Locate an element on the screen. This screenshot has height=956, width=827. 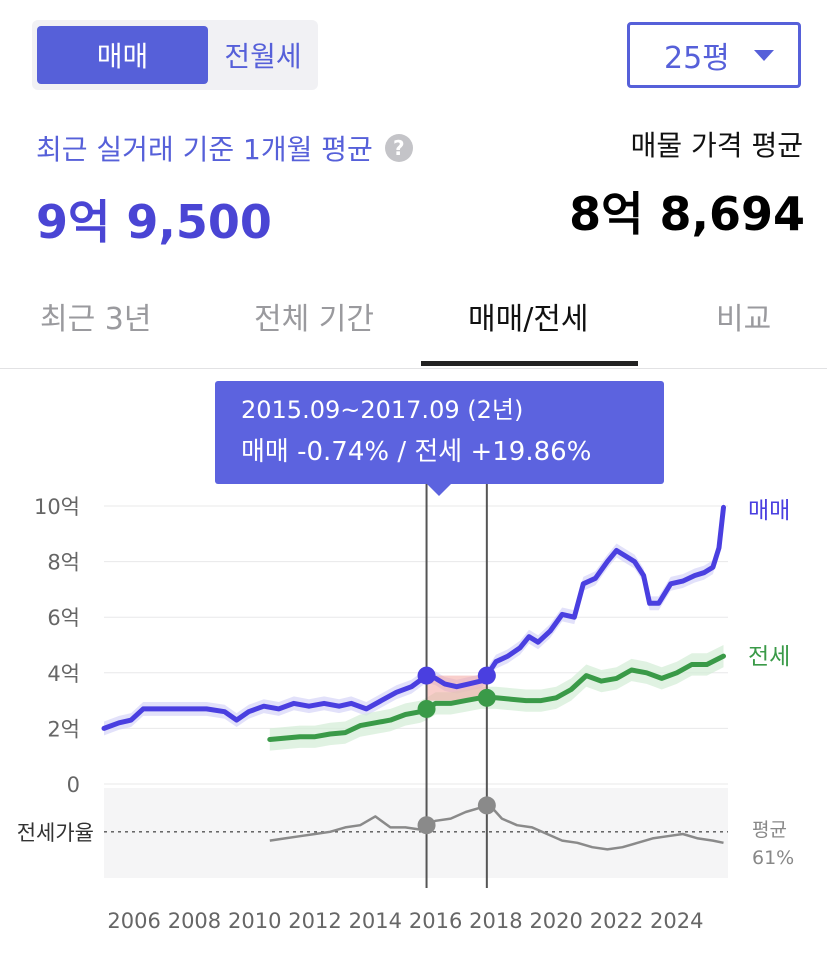
x-tick-label: 2020 is located at coordinates (555, 921).